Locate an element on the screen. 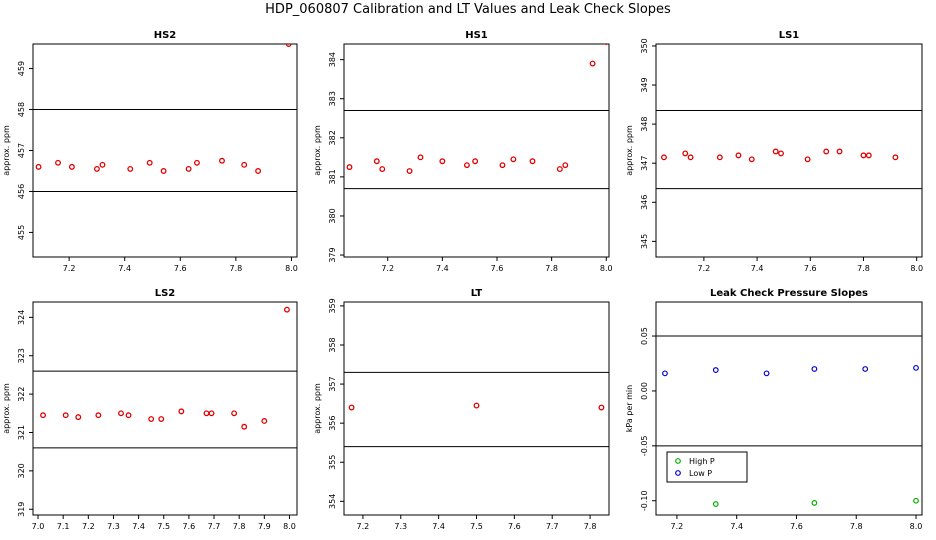  y-tick-label: 381 is located at coordinates (332, 176).